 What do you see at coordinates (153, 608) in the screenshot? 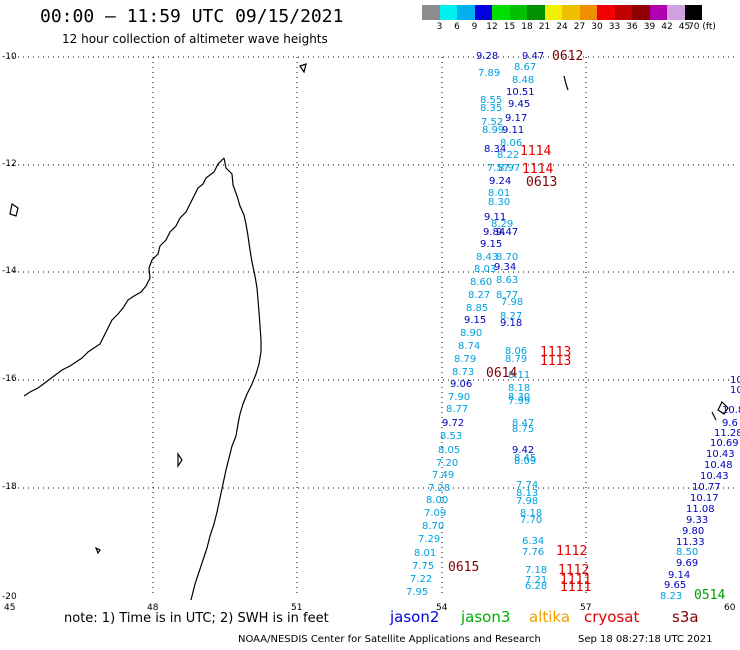
I see `longitude-label: 48` at bounding box center [153, 608].